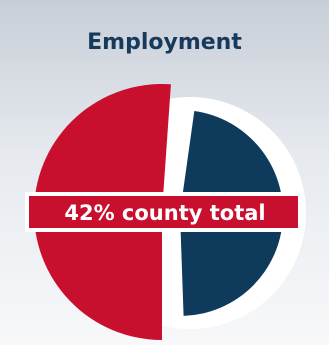 This screenshot has width=329, height=345. I want to click on annotation-banner-fill, so click(163, 212).